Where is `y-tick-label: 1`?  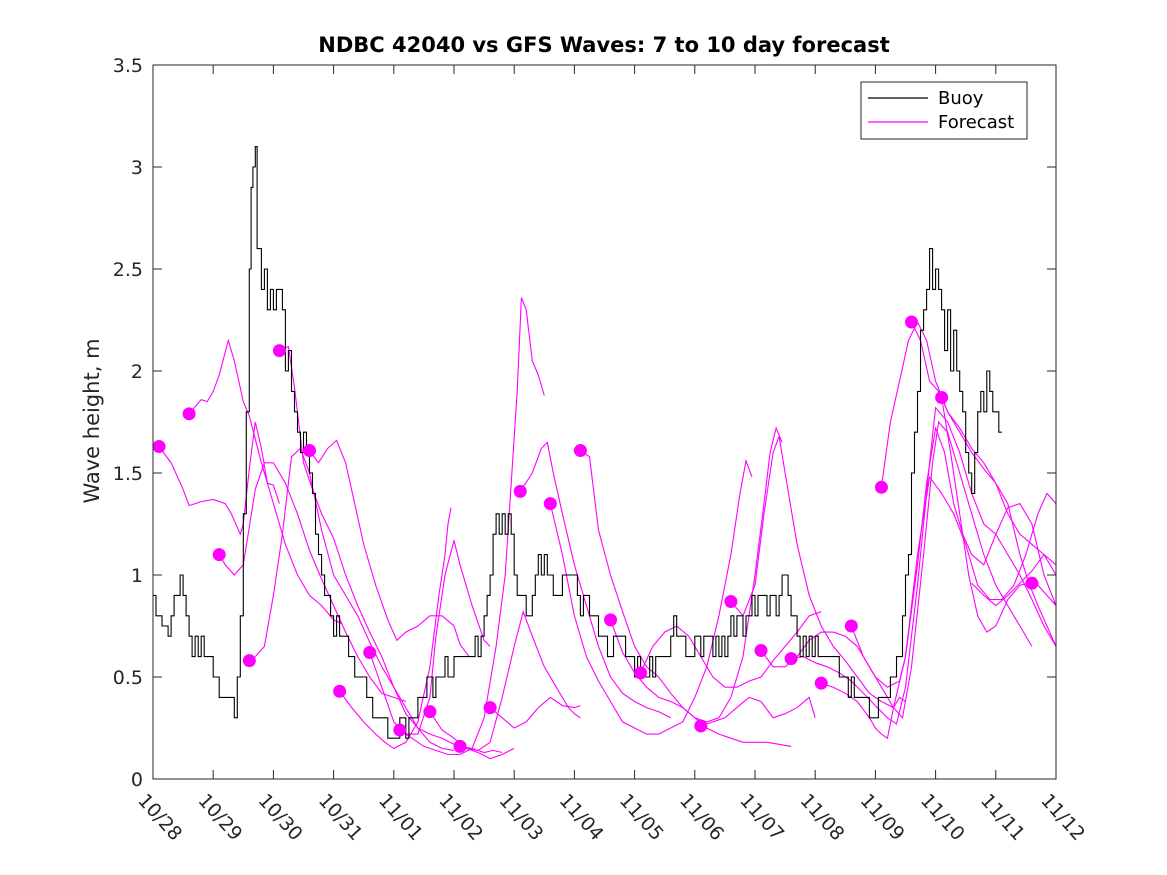
y-tick-label: 1 is located at coordinates (137, 576).